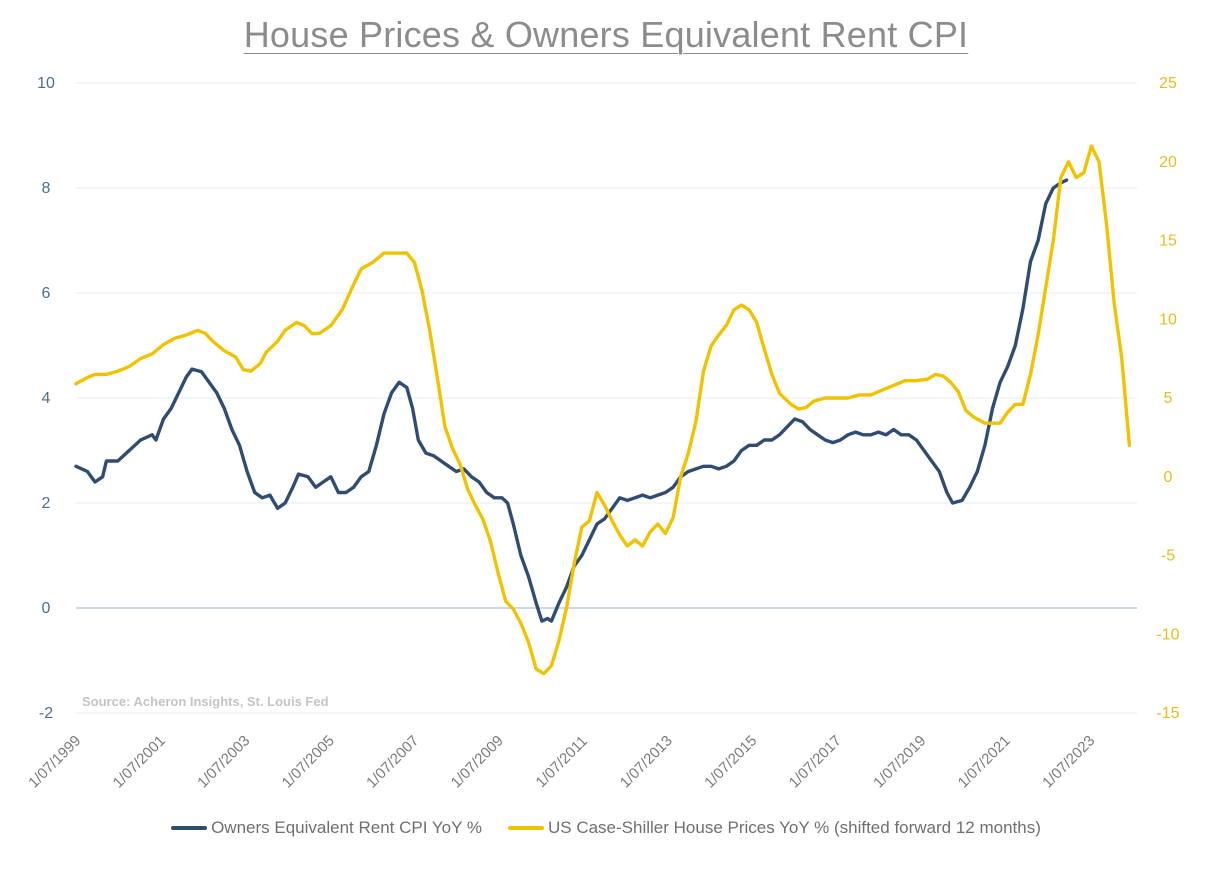 The height and width of the screenshot is (879, 1212). Describe the element at coordinates (1168, 162) in the screenshot. I see `right-tick-label-7: 20` at that location.